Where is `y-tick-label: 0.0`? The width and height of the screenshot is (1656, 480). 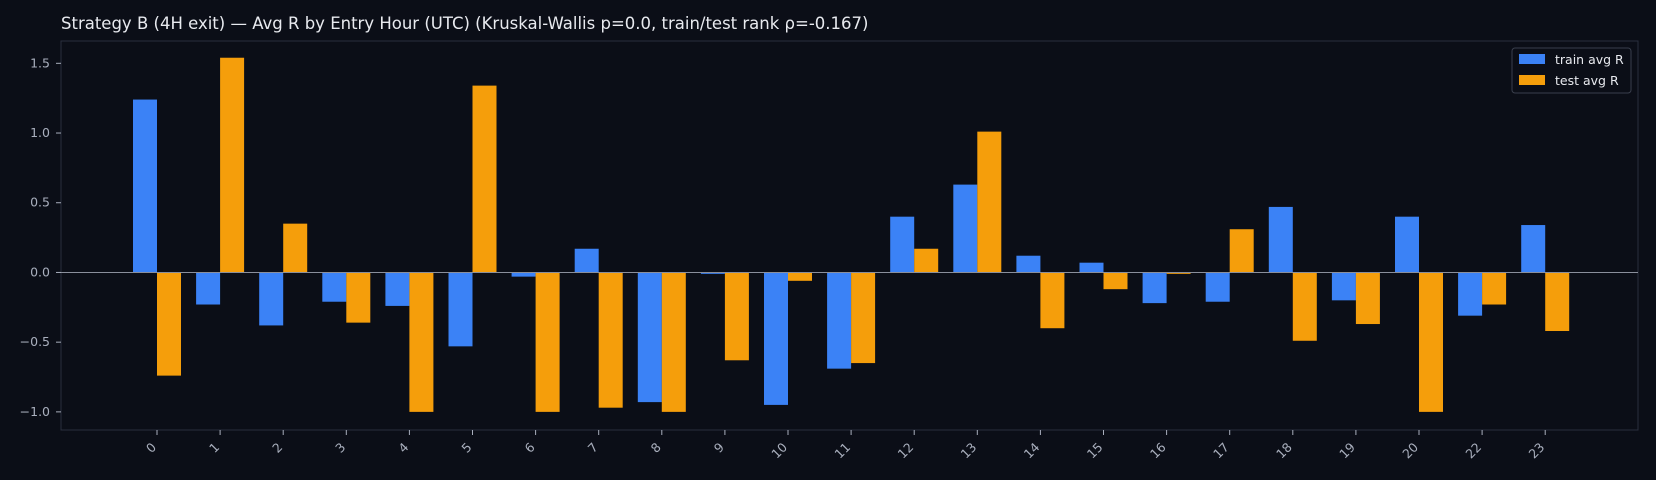 y-tick-label: 0.0 is located at coordinates (40, 271).